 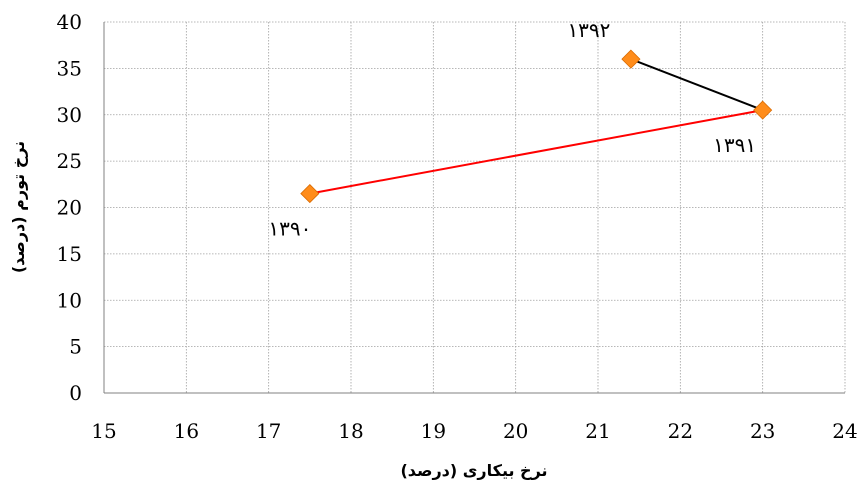 What do you see at coordinates (844, 431) in the screenshot?
I see `x-tick-label: 24` at bounding box center [844, 431].